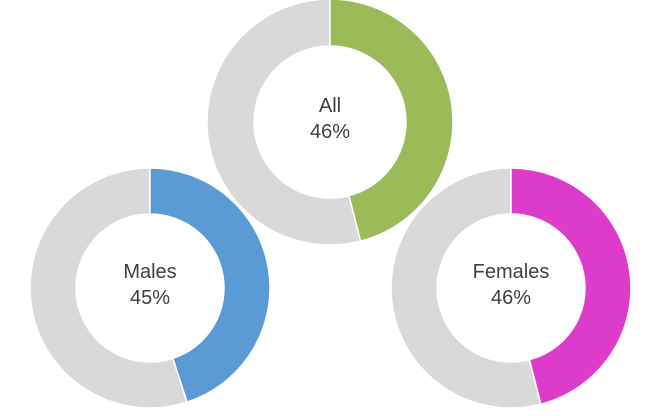 This screenshot has height=416, width=665. I want to click on donut-label-females: Females, so click(511, 272).